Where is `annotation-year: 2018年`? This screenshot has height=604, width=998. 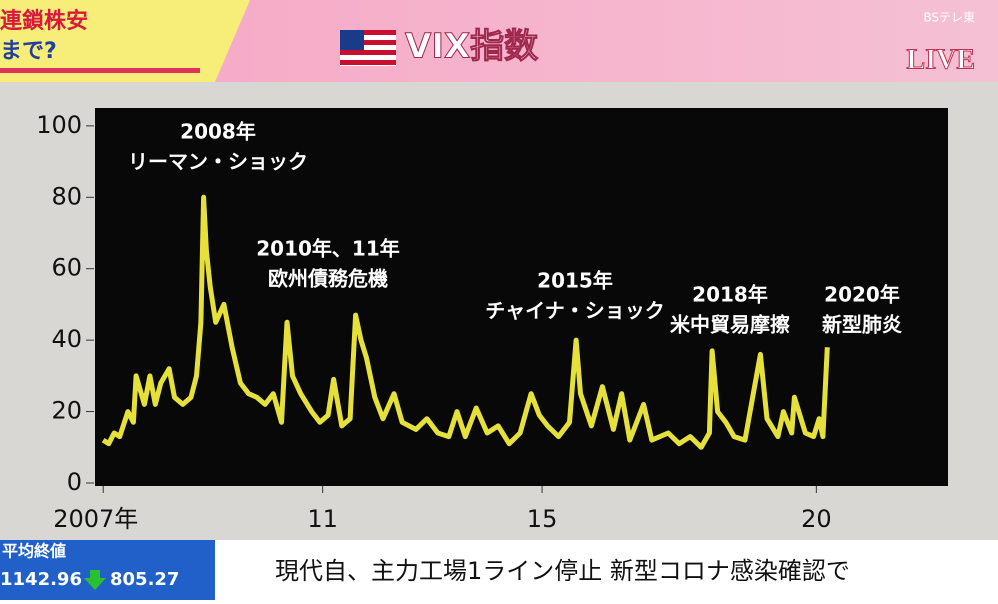
annotation-year: 2018年 is located at coordinates (730, 295).